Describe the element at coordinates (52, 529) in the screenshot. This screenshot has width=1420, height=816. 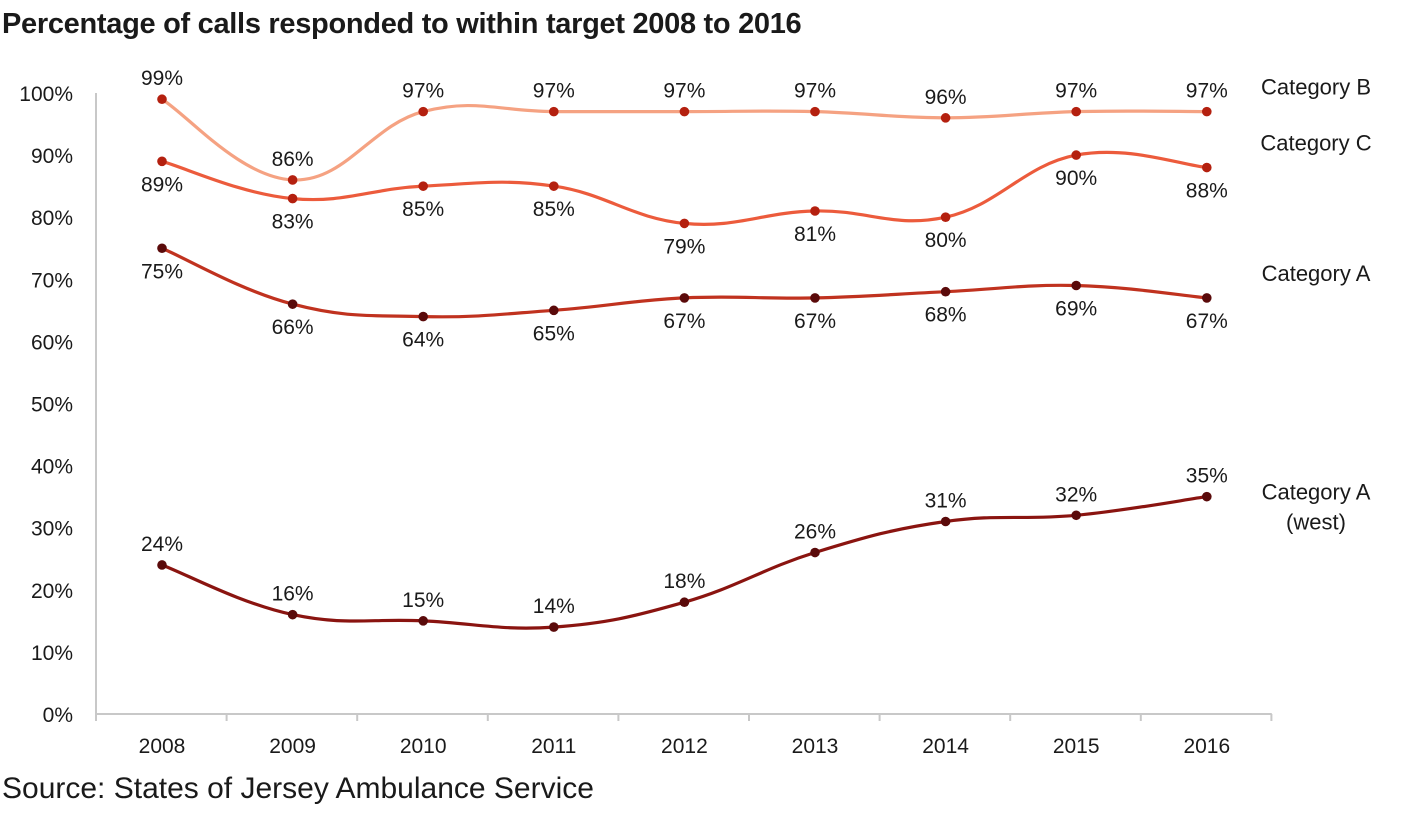
I see `y-tick-label: 30%` at that location.